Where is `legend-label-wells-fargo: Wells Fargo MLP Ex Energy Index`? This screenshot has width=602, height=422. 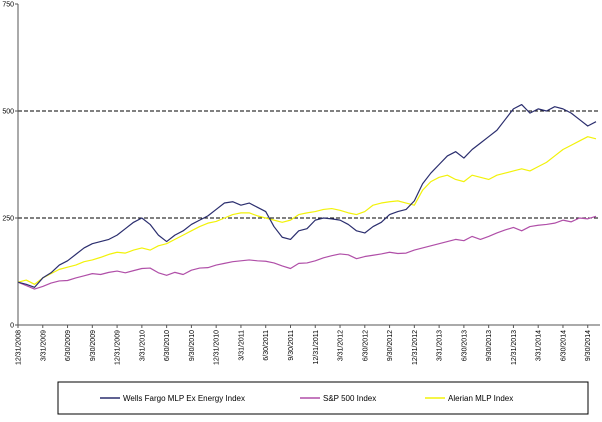 legend-label-wells-fargo: Wells Fargo MLP Ex Energy Index is located at coordinates (184, 398).